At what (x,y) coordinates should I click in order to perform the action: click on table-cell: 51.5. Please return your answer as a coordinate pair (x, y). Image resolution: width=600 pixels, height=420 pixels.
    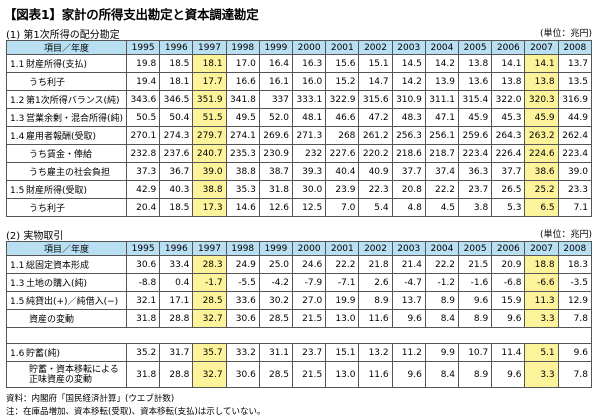
    Looking at the image, I should click on (209, 117).